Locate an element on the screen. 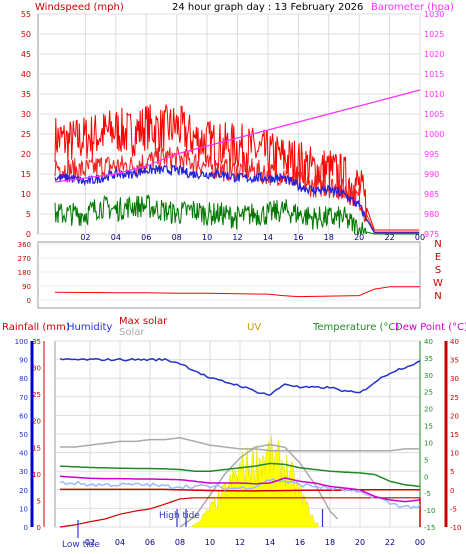 This screenshot has width=466, height=554. temp-tick-label: 40 is located at coordinates (428, 342).